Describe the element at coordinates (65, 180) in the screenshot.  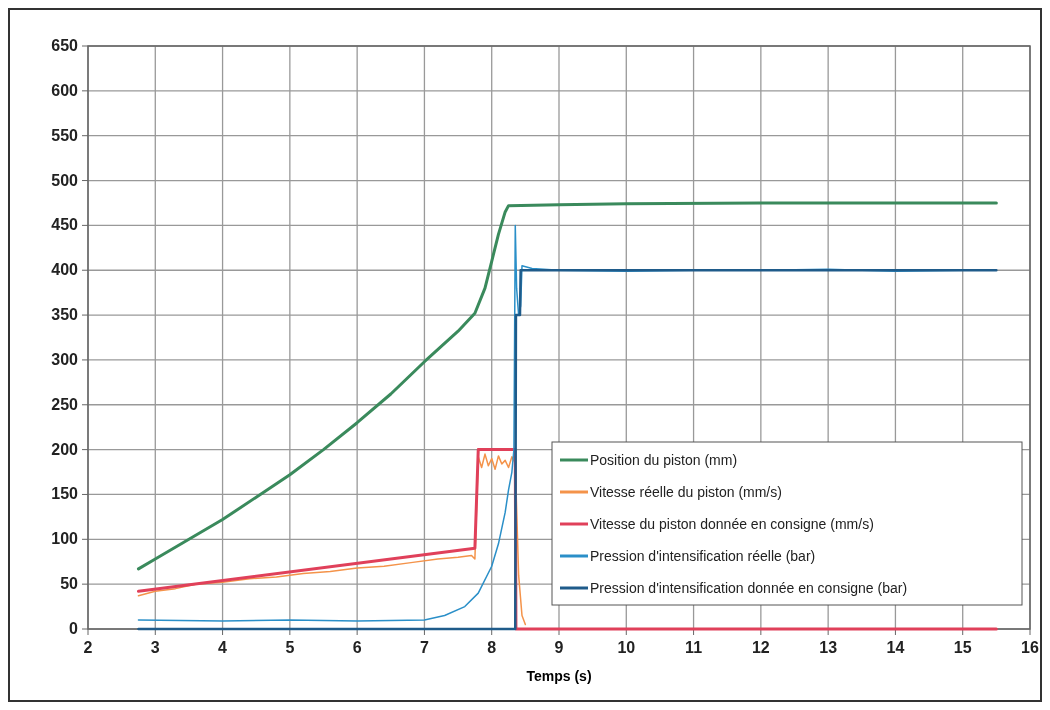
I see `y-tick-label: 500` at that location.